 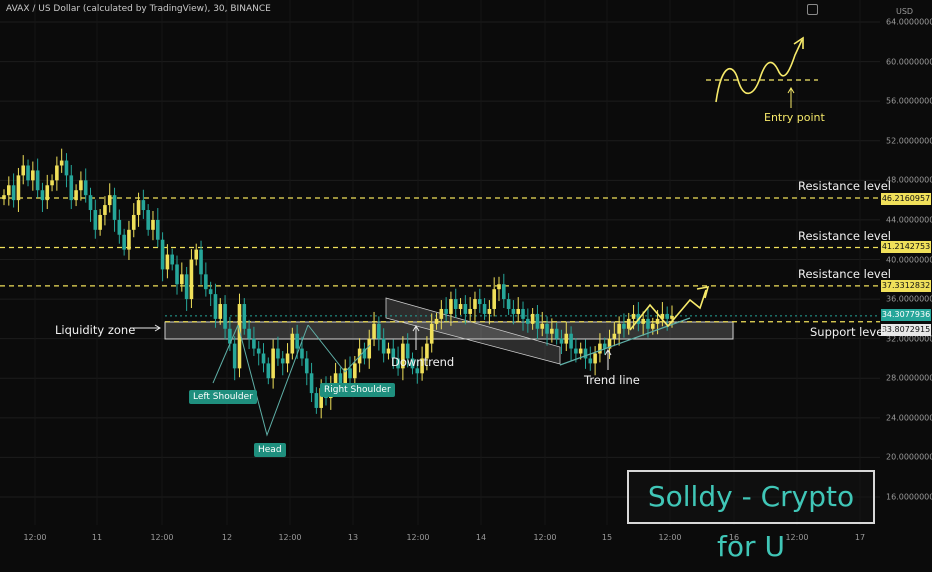 I want to click on y-tick-label: 60.0000000, so click(x=909, y=62).